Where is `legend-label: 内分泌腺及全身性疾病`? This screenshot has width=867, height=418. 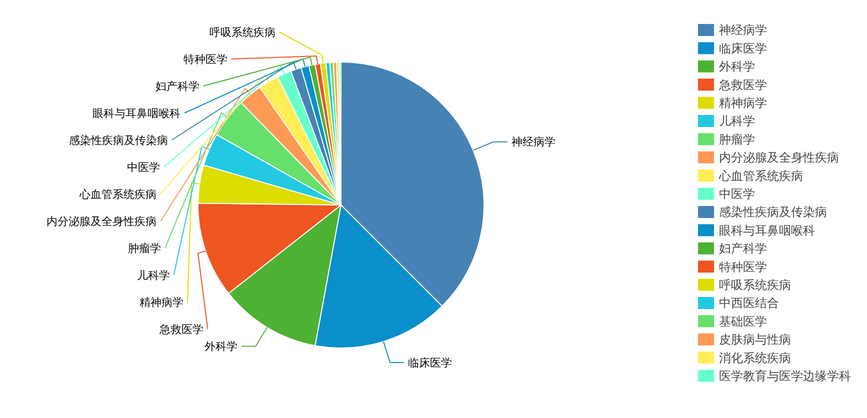 legend-label: 内分泌腺及全身性疾病 is located at coordinates (779, 157).